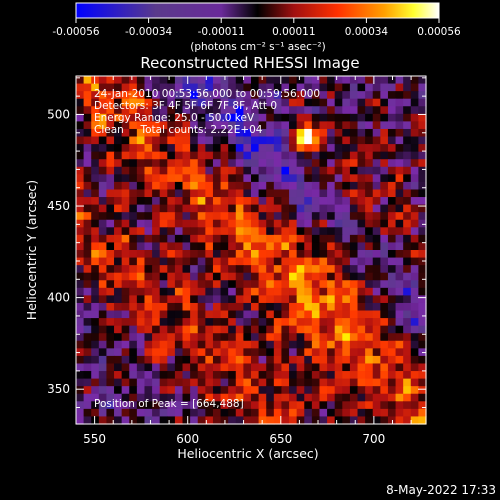 Image resolution: width=500 pixels, height=500 pixels. Describe the element at coordinates (76, 32) in the screenshot. I see `colorbar-tick-label: -0.00056` at that location.